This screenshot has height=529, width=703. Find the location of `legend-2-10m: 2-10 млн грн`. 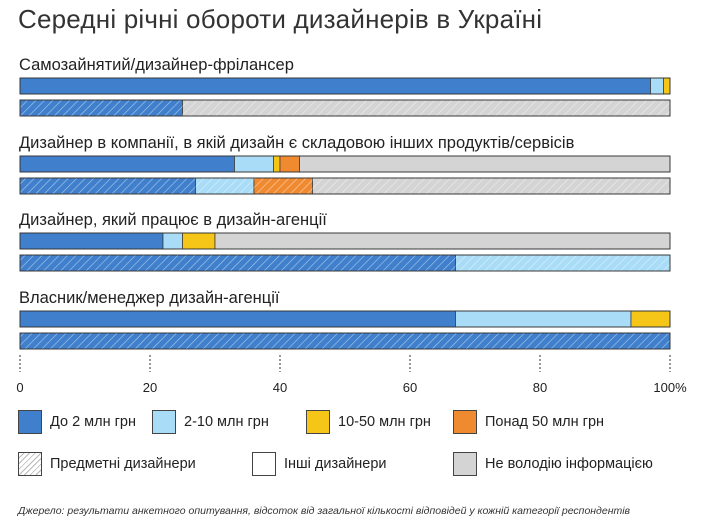

legend-2-10m: 2-10 млн грн is located at coordinates (210, 422).